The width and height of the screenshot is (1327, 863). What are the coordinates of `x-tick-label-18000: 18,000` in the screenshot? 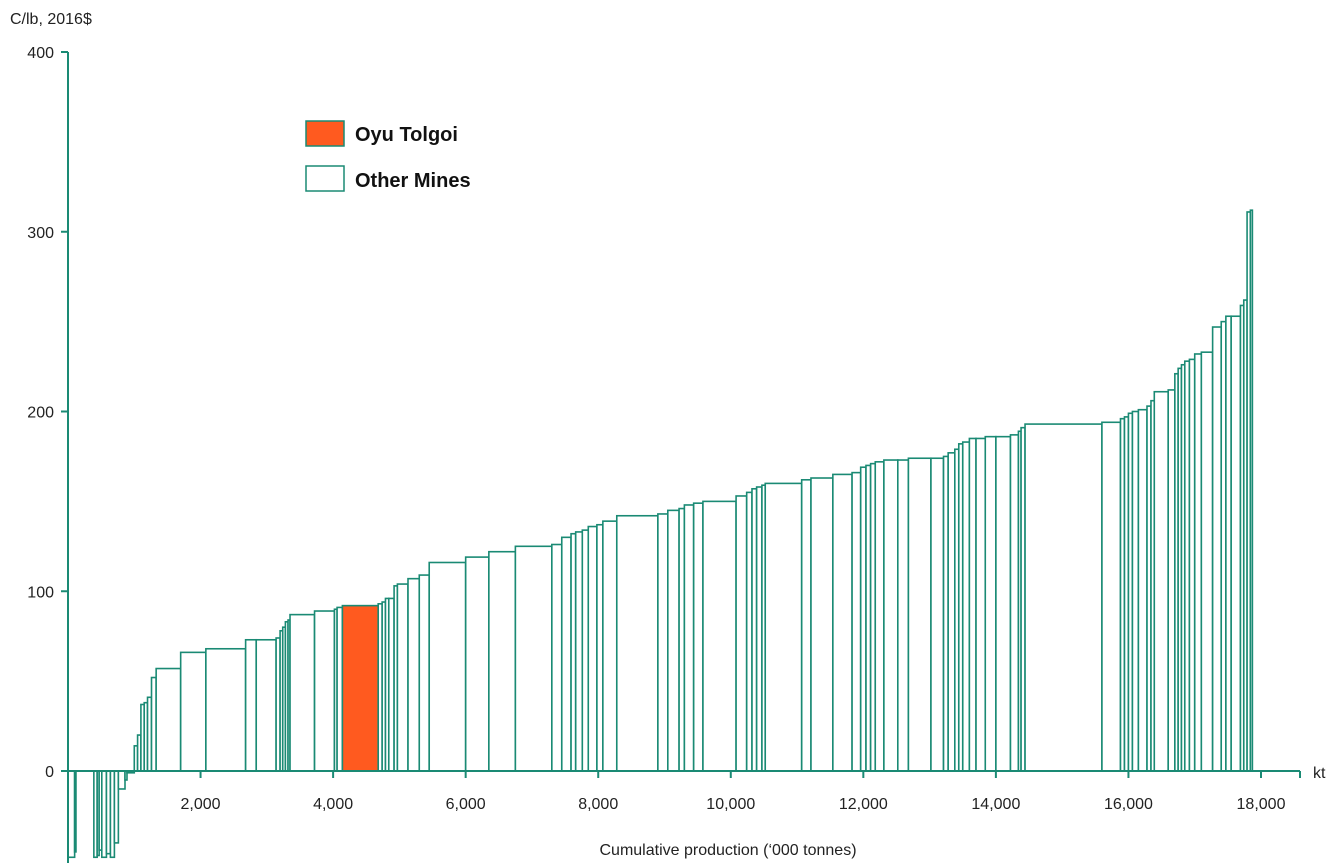 It's located at (1261, 804).